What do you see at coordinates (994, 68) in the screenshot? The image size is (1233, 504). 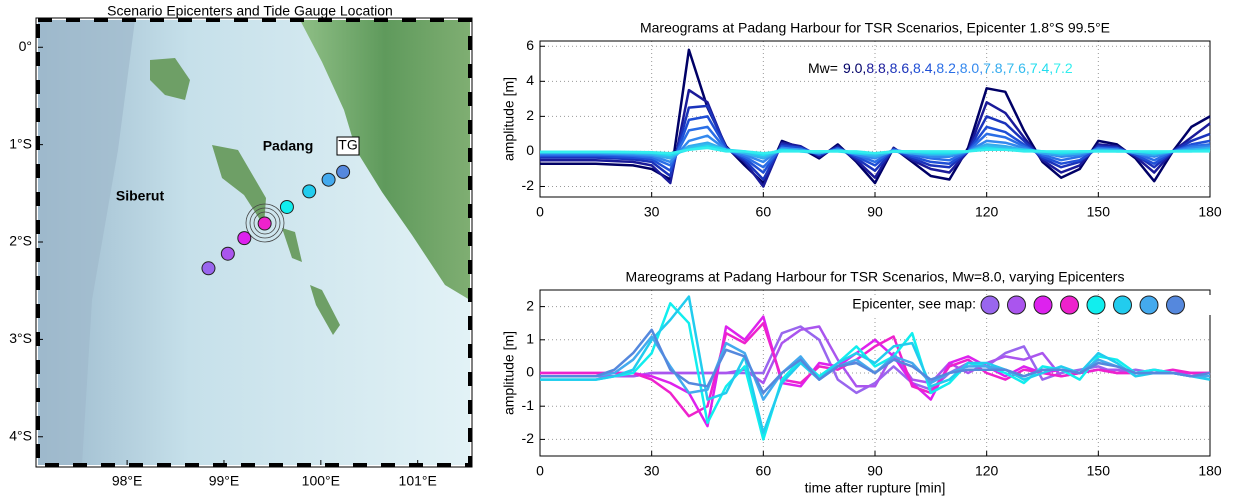 I see `legend-entry: 7.8,` at bounding box center [994, 68].